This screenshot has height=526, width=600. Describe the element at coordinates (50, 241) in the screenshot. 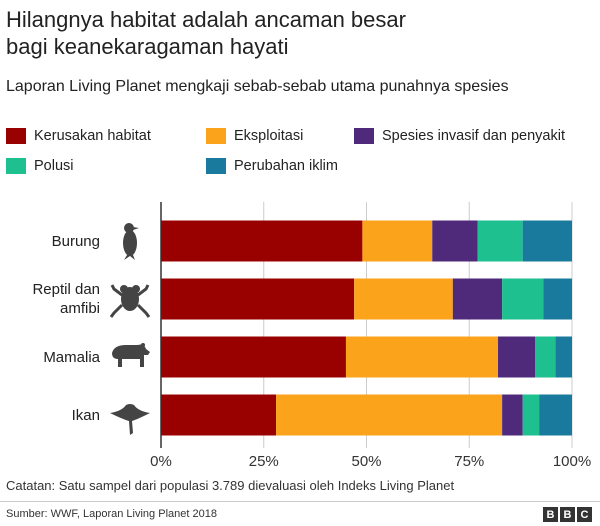

I see `category-label: Burung` at that location.